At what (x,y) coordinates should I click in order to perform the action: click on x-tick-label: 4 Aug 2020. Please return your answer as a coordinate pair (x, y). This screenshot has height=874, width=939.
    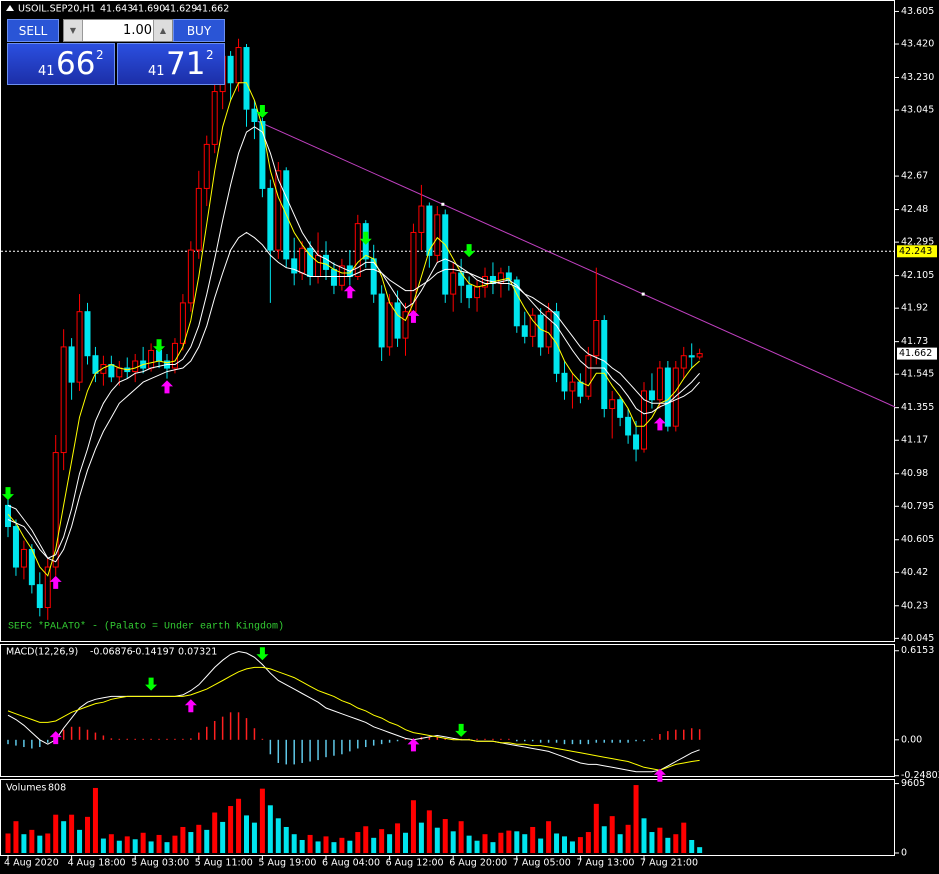
    Looking at the image, I should click on (31, 863).